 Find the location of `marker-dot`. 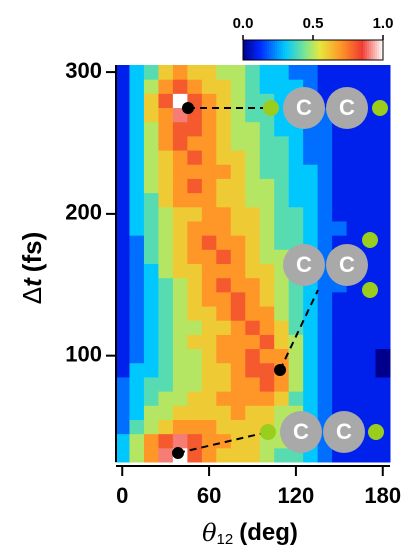

marker-dot is located at coordinates (178, 453).